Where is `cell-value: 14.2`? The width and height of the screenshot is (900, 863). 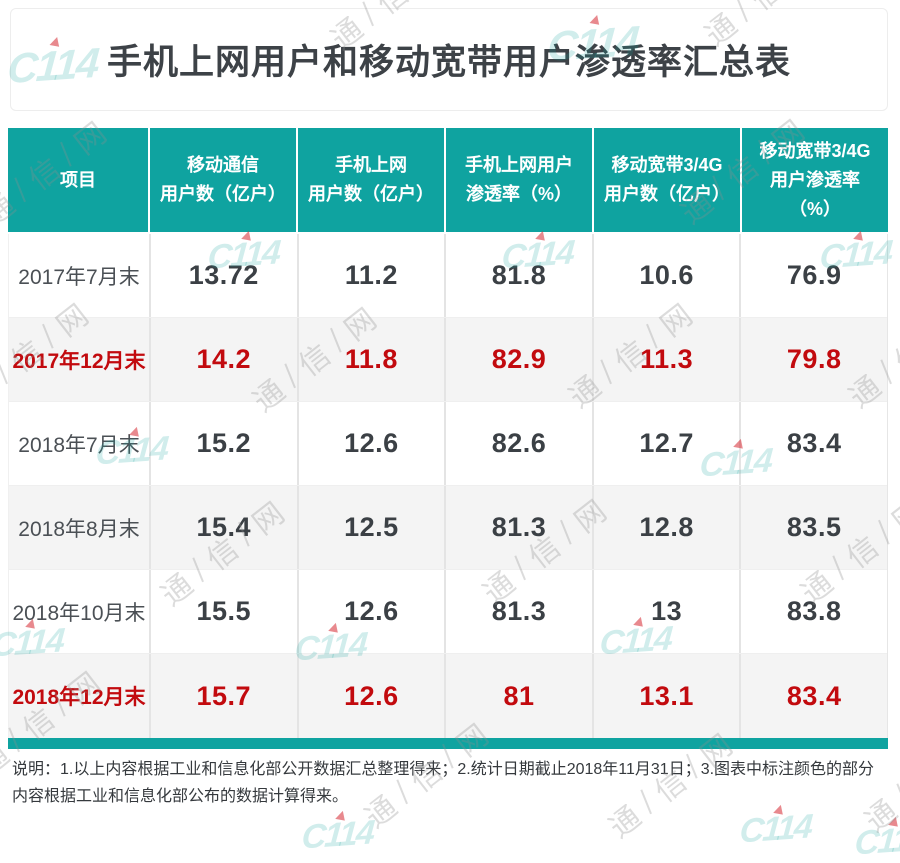
cell-value: 14.2 is located at coordinates (224, 359).